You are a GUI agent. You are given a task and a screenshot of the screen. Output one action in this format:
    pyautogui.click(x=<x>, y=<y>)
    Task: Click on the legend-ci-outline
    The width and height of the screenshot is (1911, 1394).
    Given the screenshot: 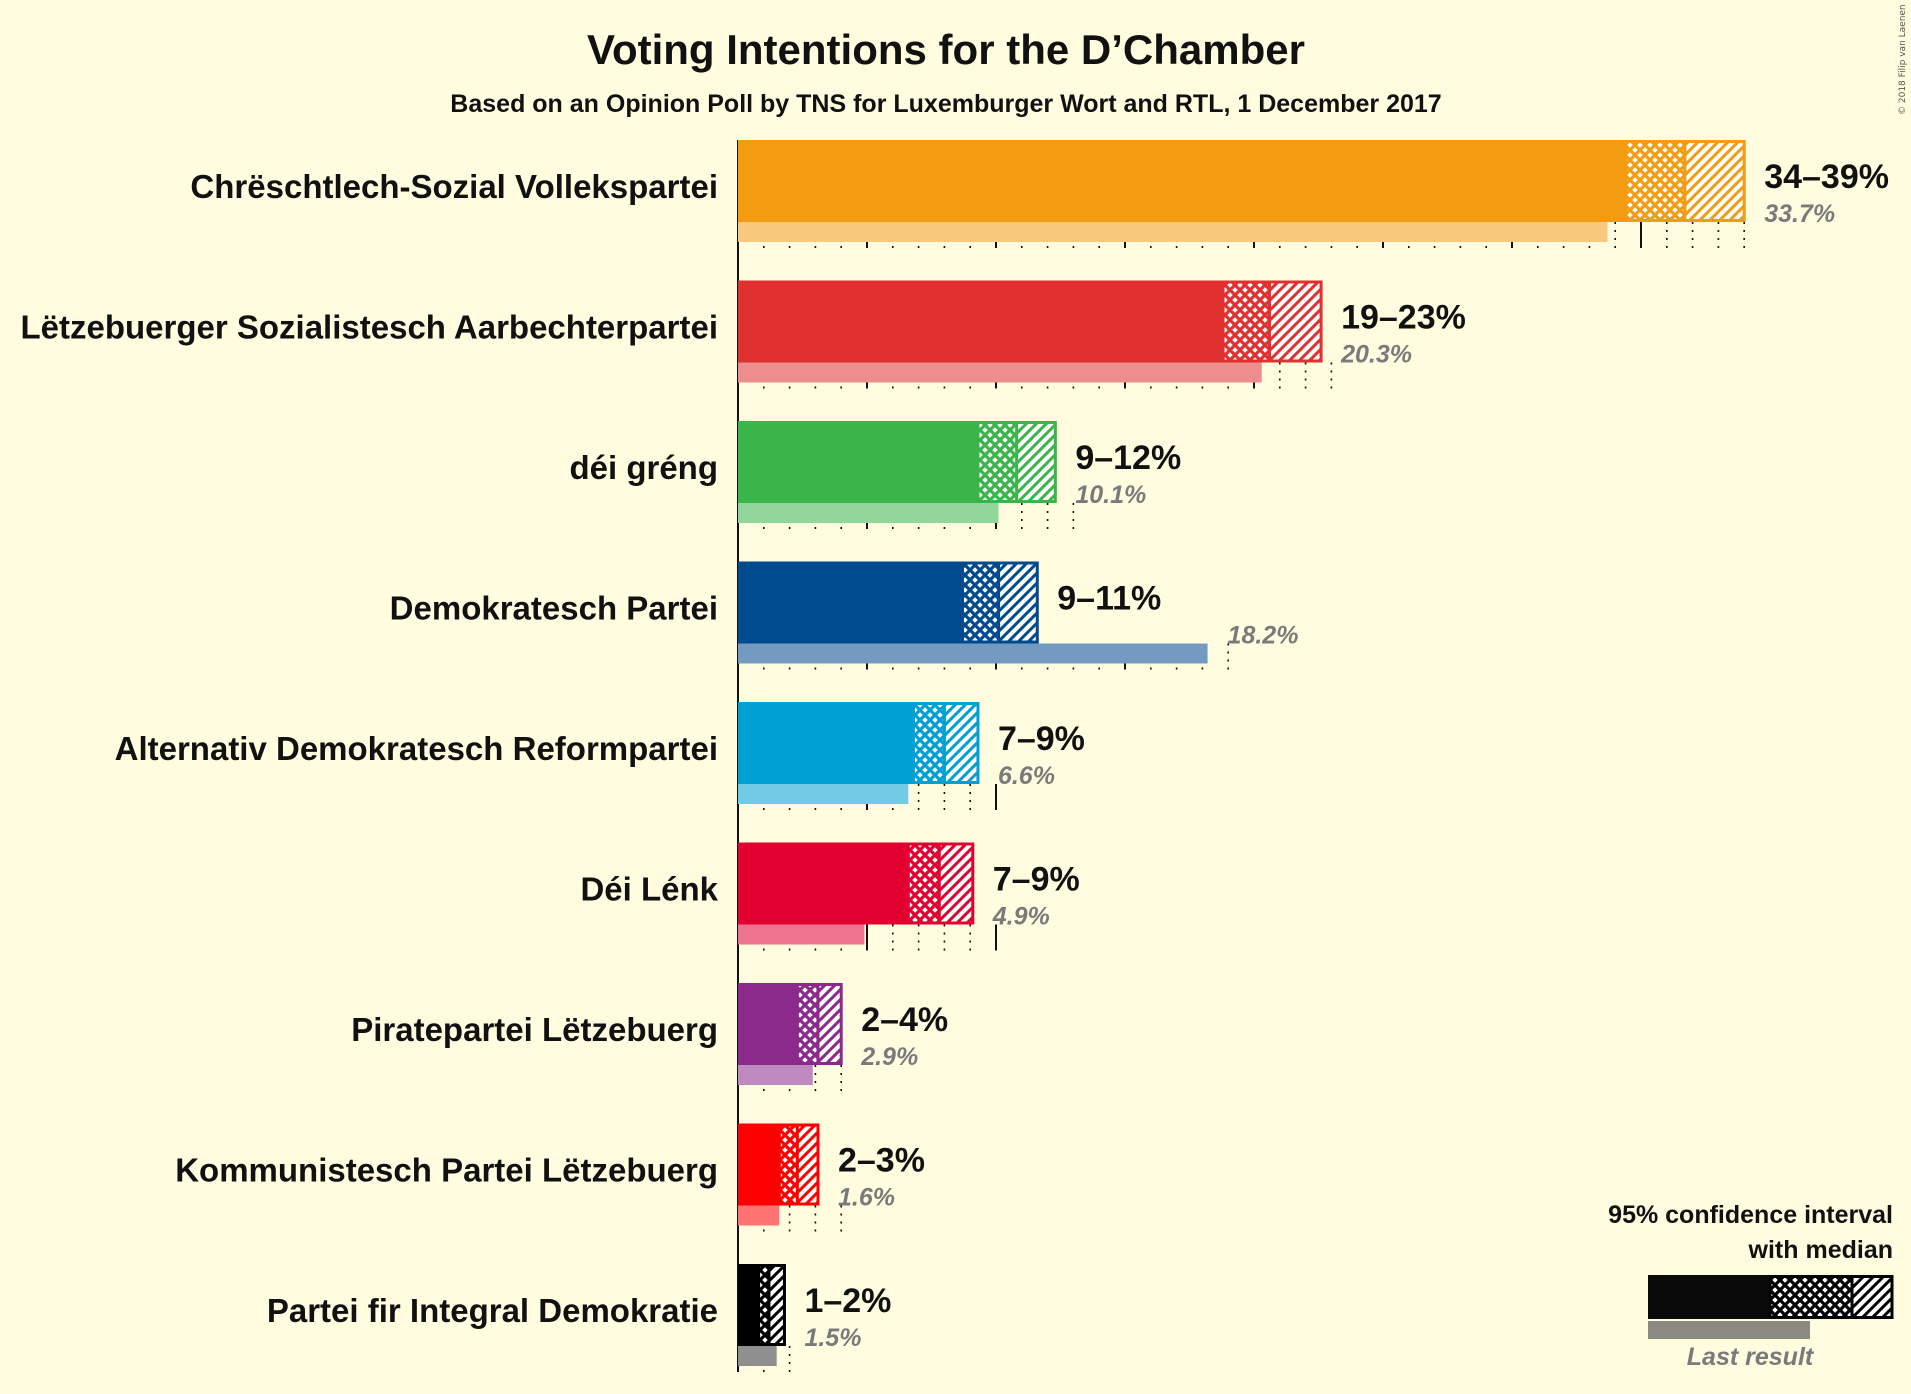 What is the action you would take?
    pyautogui.click(x=1831, y=1297)
    